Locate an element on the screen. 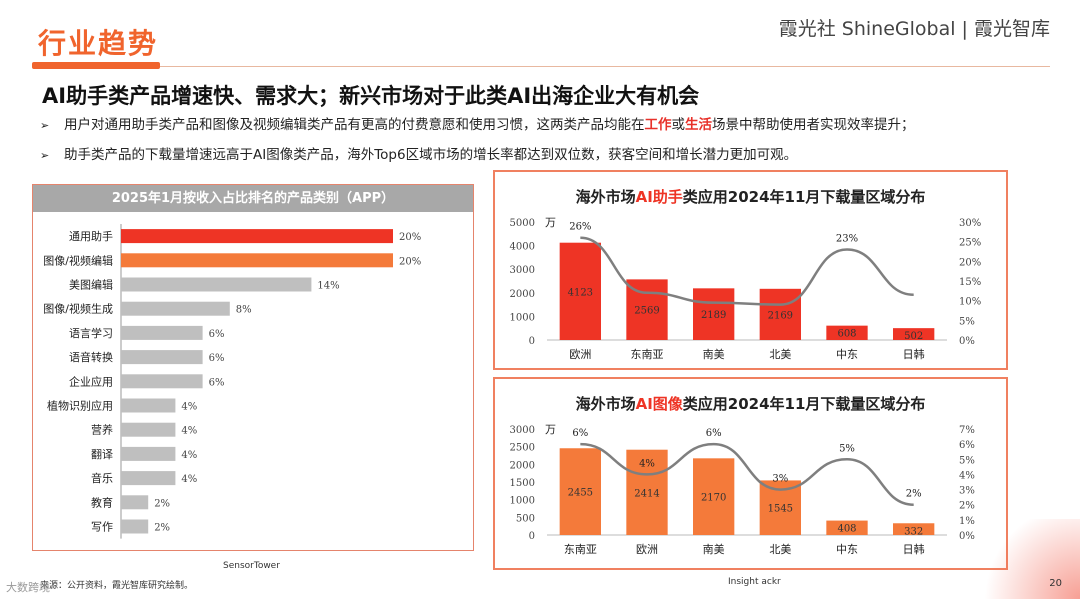 This screenshot has width=1080, height=599. y2-tick-3: 15% is located at coordinates (970, 282).